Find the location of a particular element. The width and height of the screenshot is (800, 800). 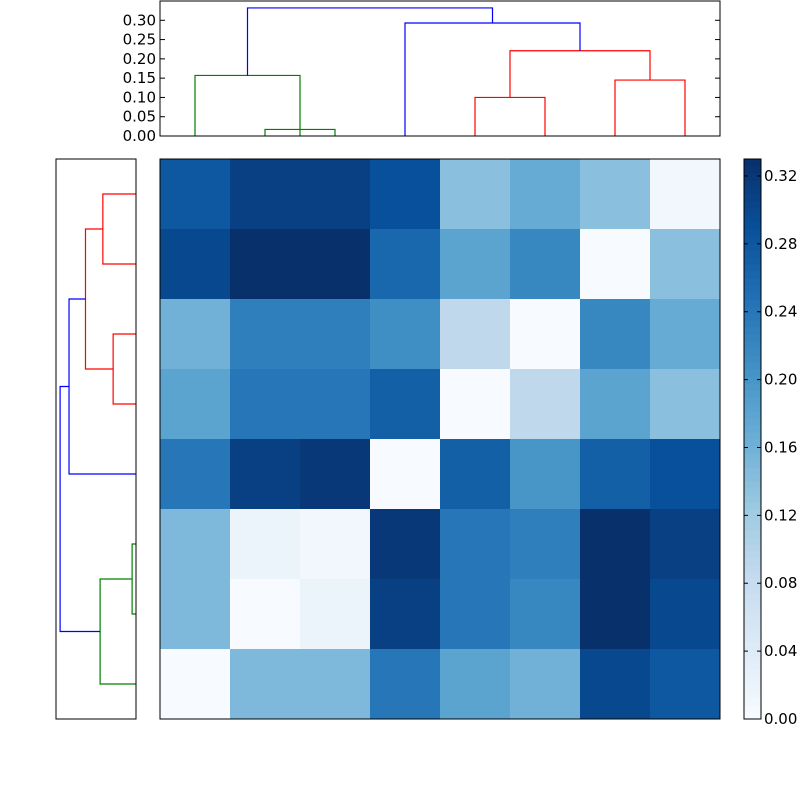

colorbar-tick-label: 0.08 is located at coordinates (780, 583).